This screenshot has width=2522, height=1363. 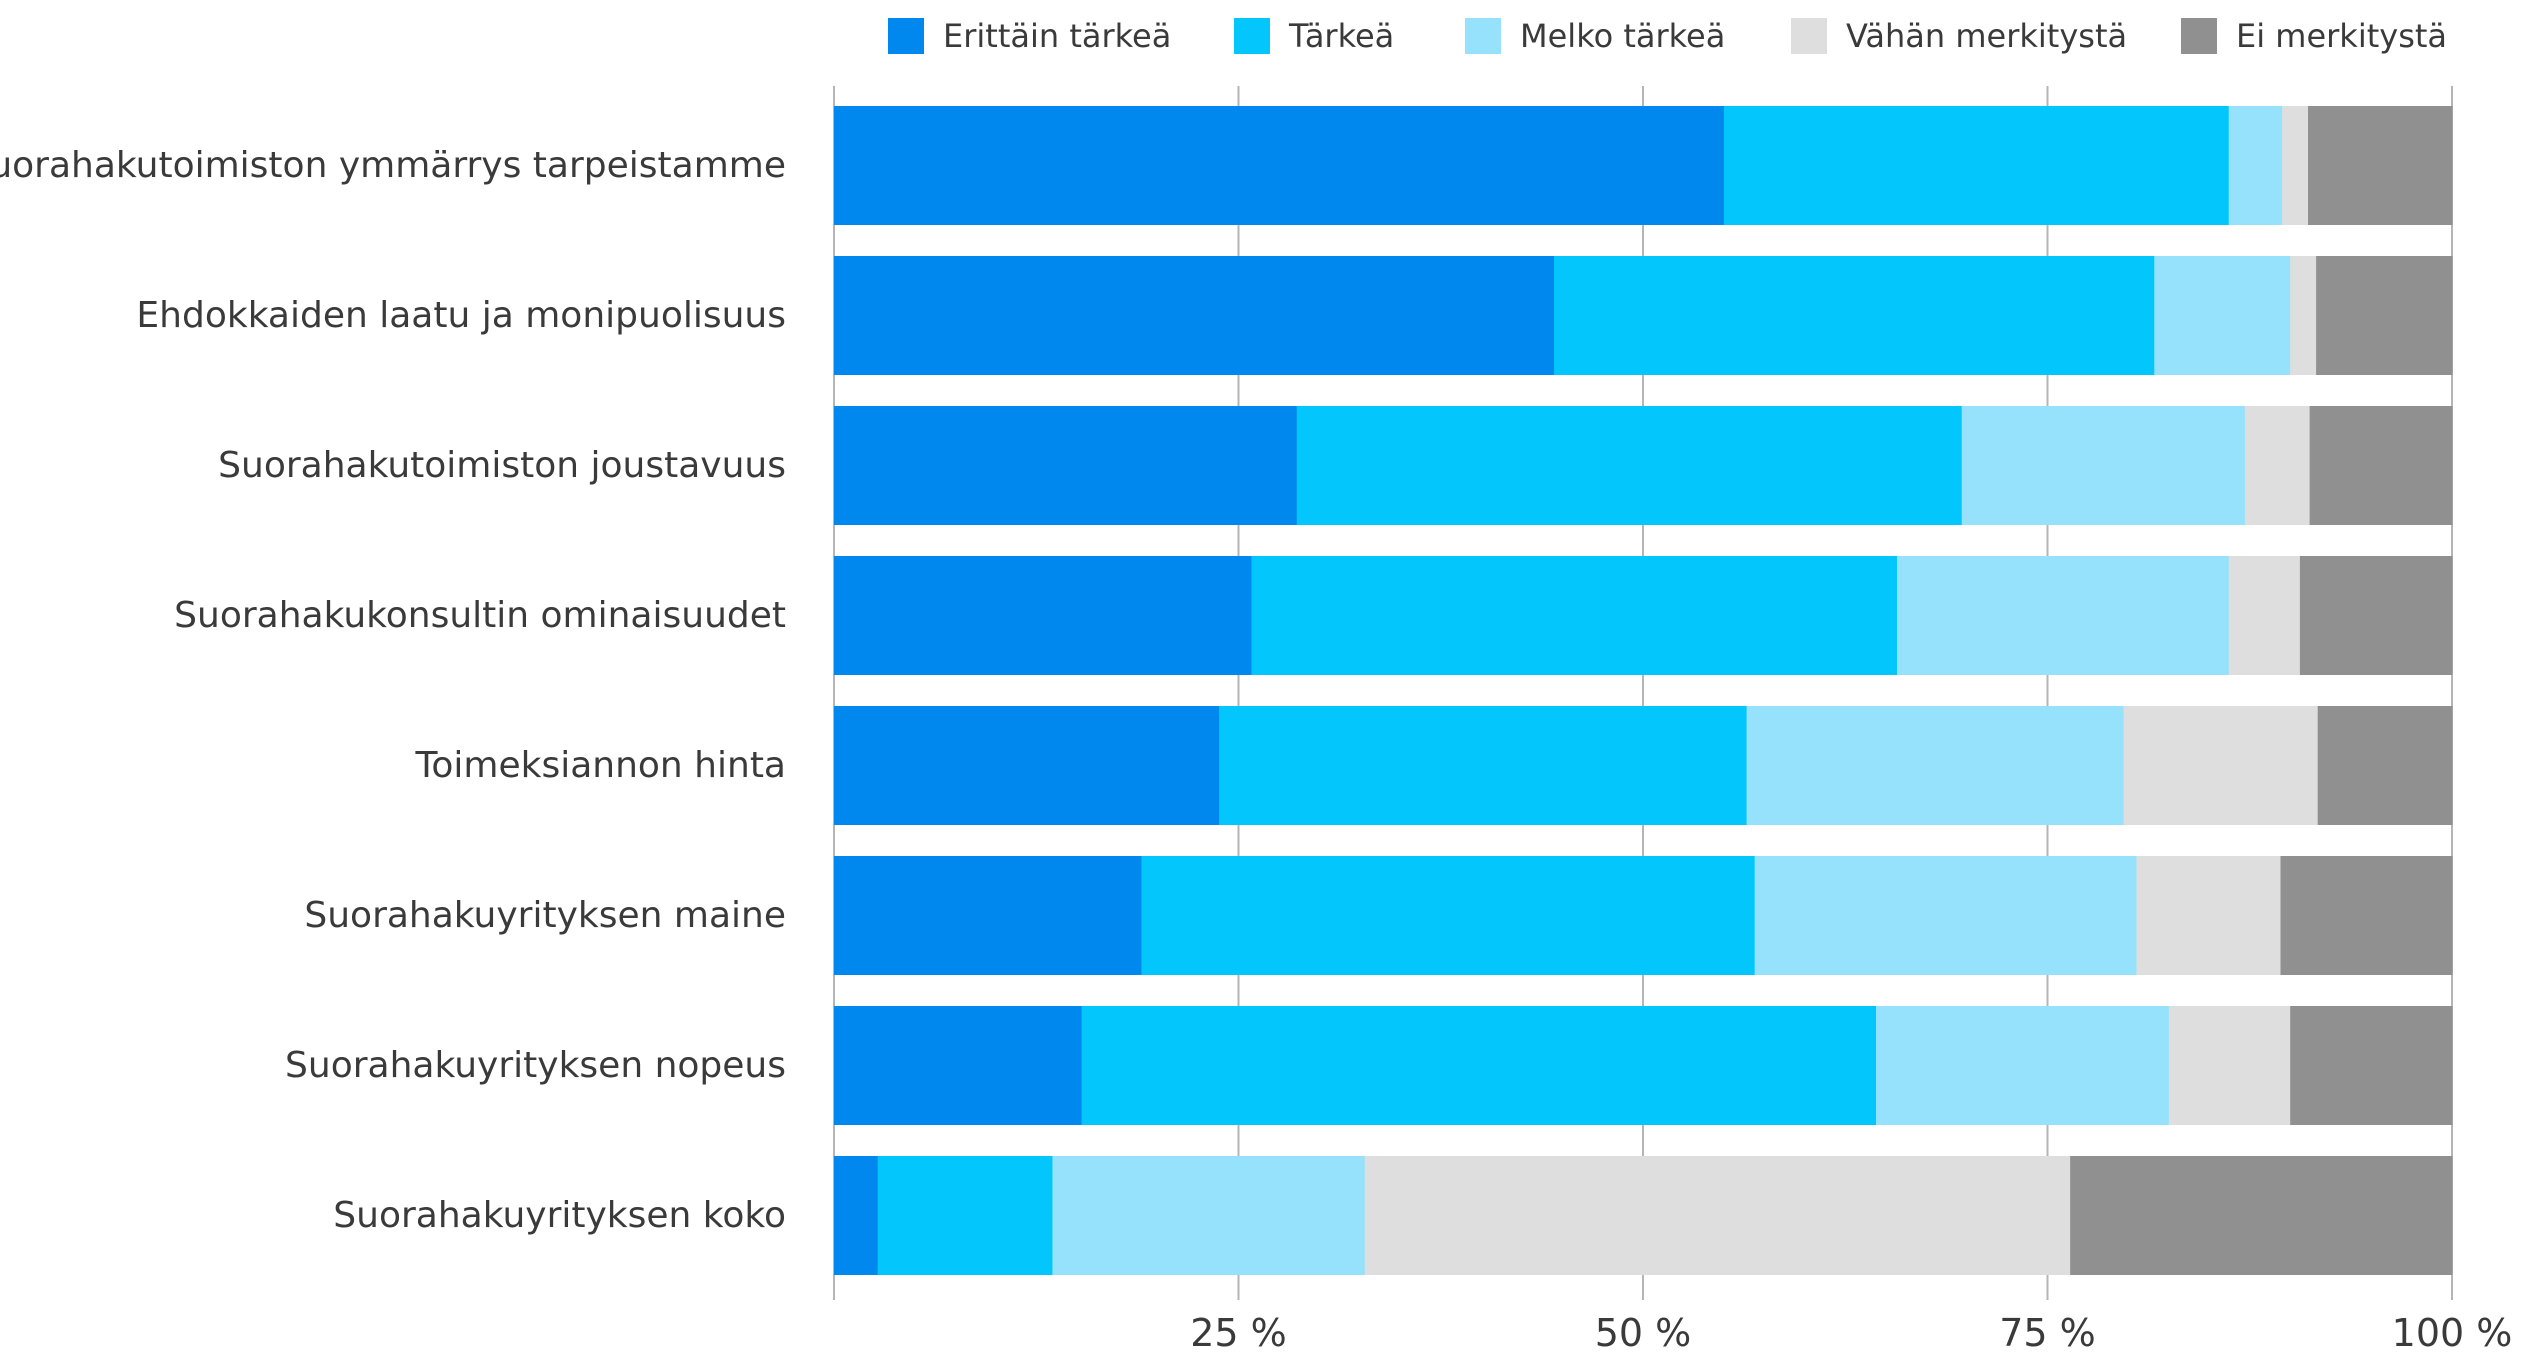 What do you see at coordinates (461, 315) in the screenshot?
I see `category-label: Ehdokkaiden laatu ja monipuolisuus` at bounding box center [461, 315].